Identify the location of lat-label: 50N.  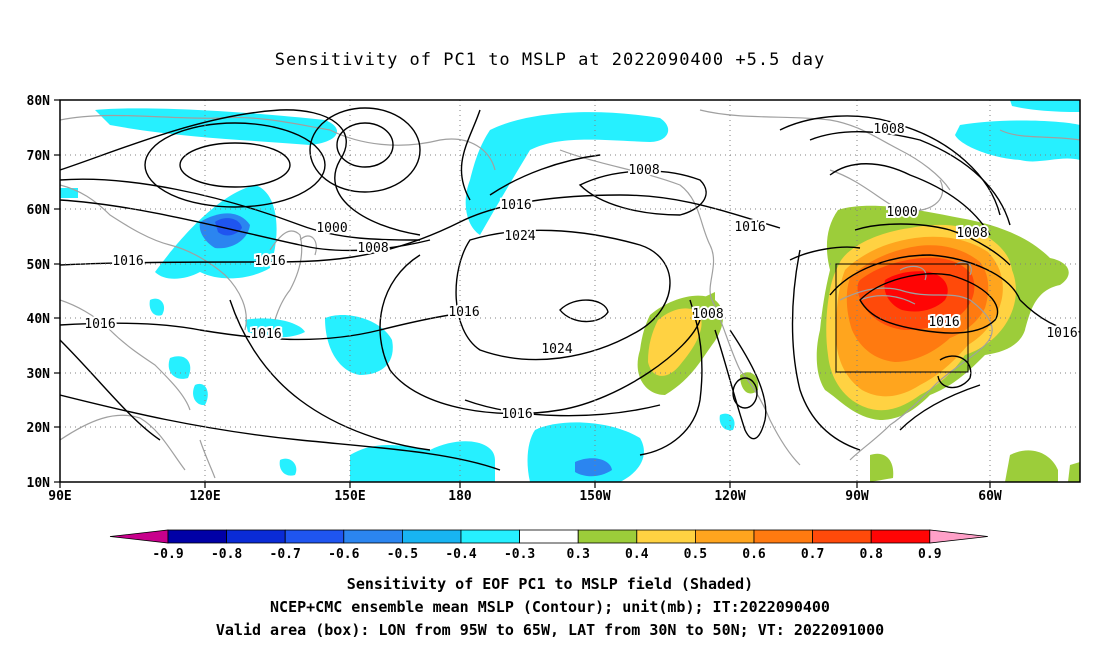
(39, 265).